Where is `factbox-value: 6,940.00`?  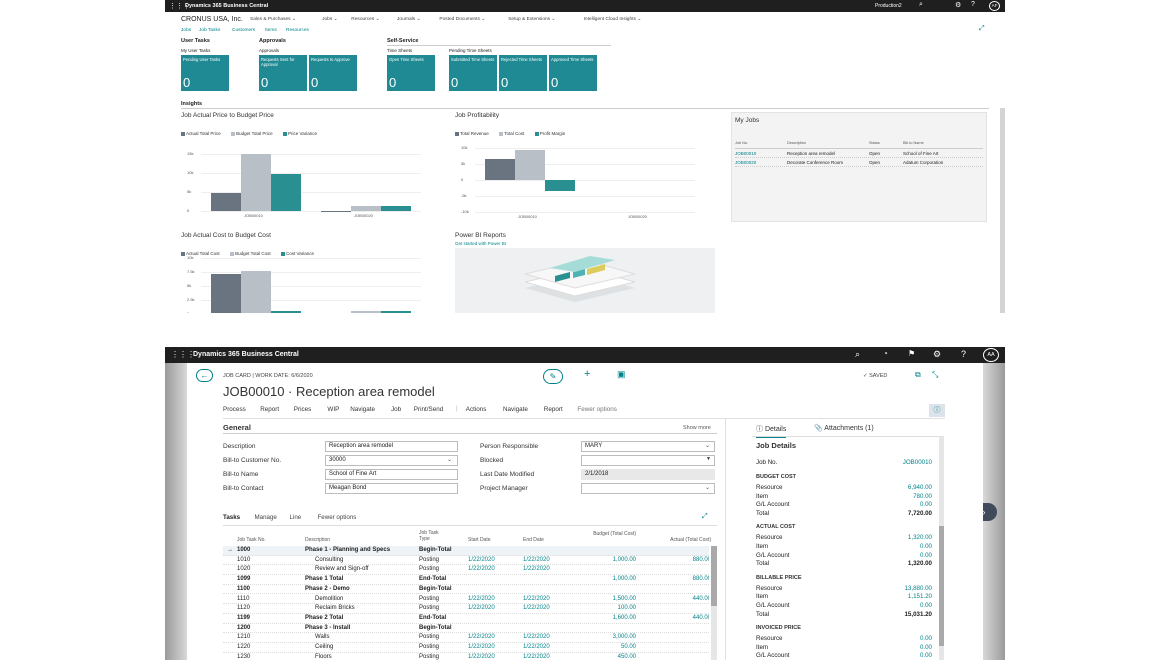 factbox-value: 6,940.00 is located at coordinates (919, 487).